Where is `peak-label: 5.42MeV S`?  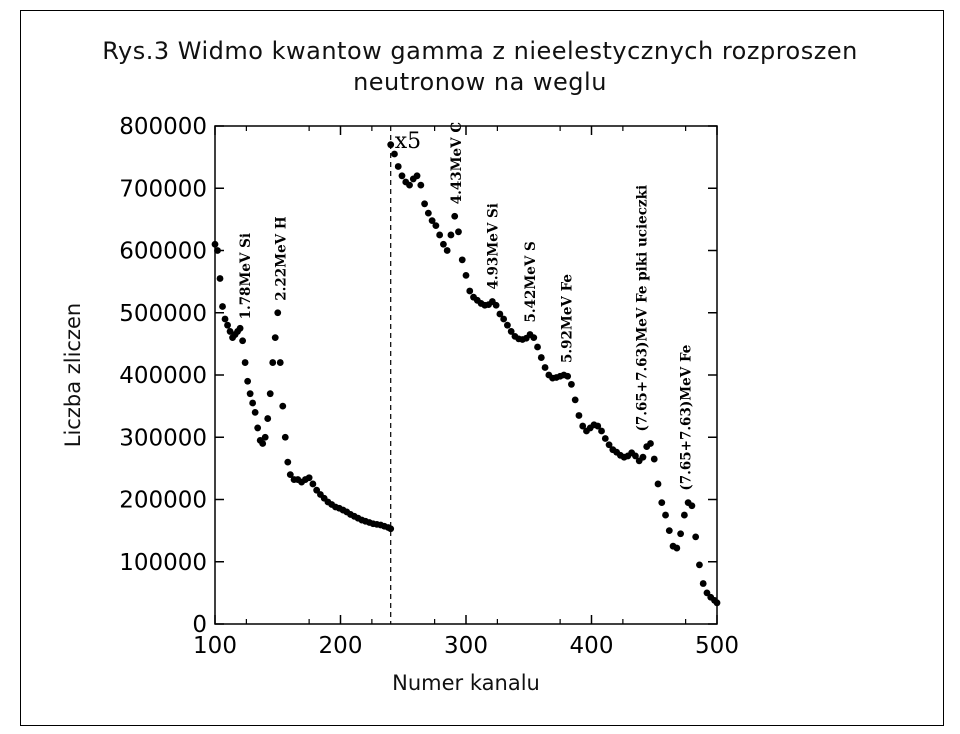 peak-label: 5.42MeV S is located at coordinates (531, 281).